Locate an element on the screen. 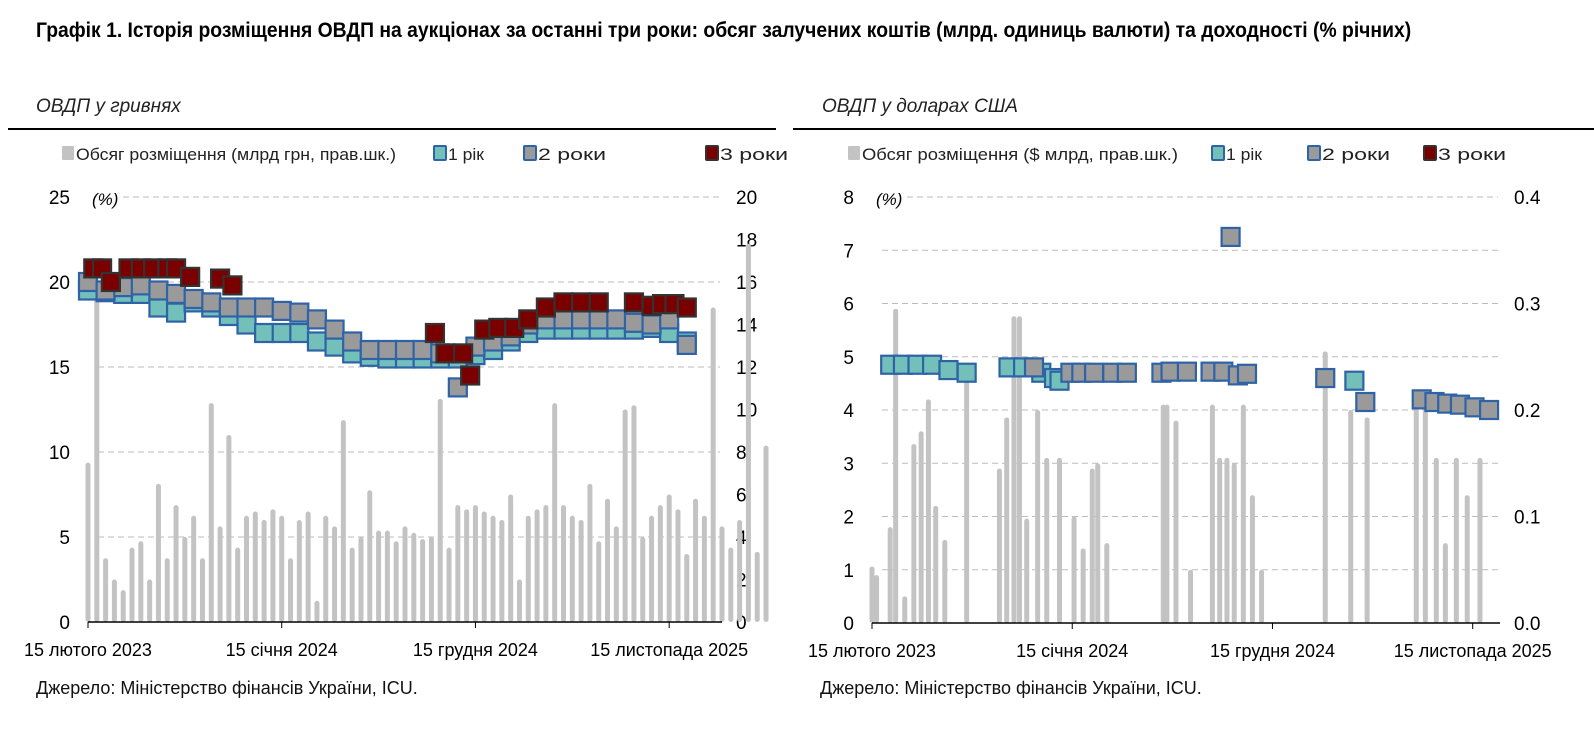  y2-tick-label: 8 is located at coordinates (741, 453).